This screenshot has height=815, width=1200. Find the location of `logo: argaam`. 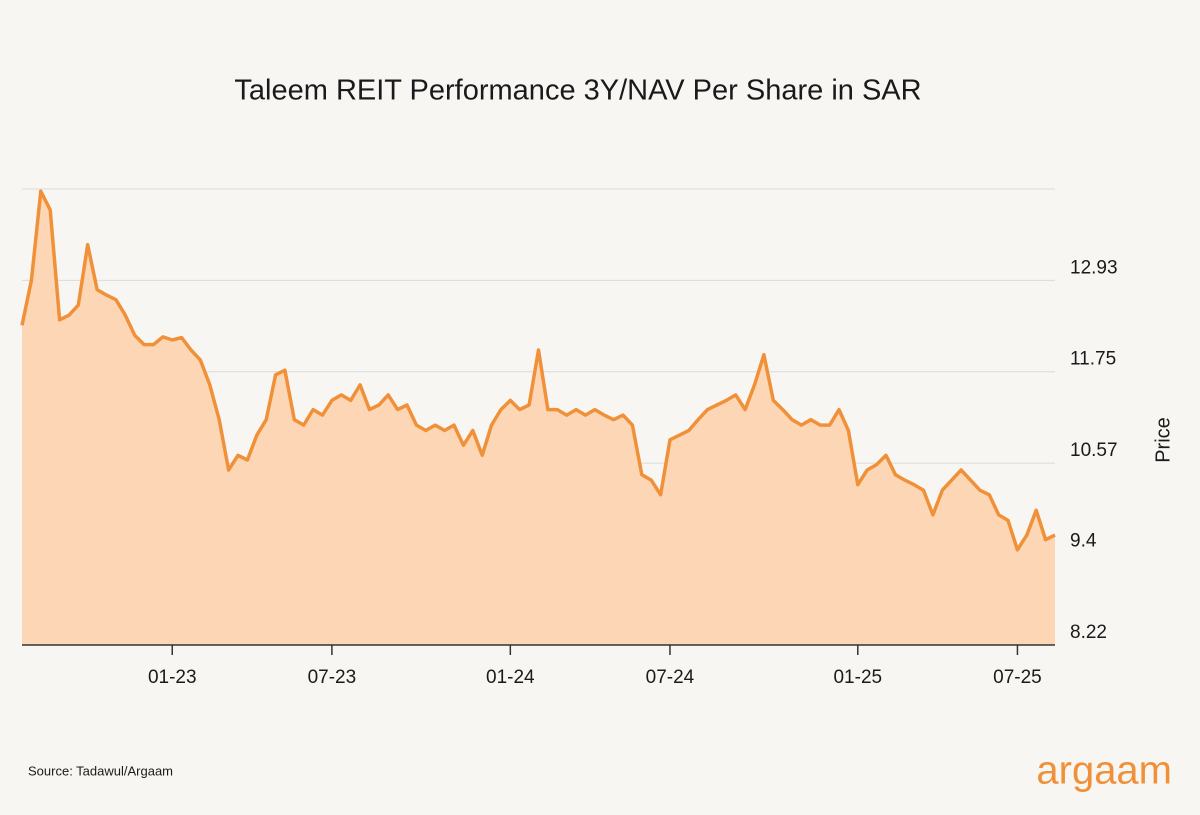

logo: argaam is located at coordinates (1104, 771).